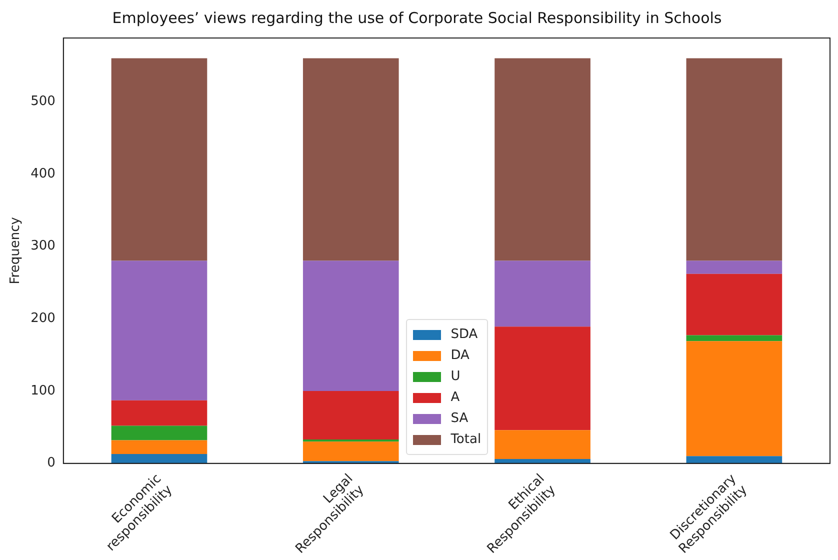 Image resolution: width=838 pixels, height=560 pixels. What do you see at coordinates (16, 250) in the screenshot?
I see `y-axis-title: Frequency` at bounding box center [16, 250].